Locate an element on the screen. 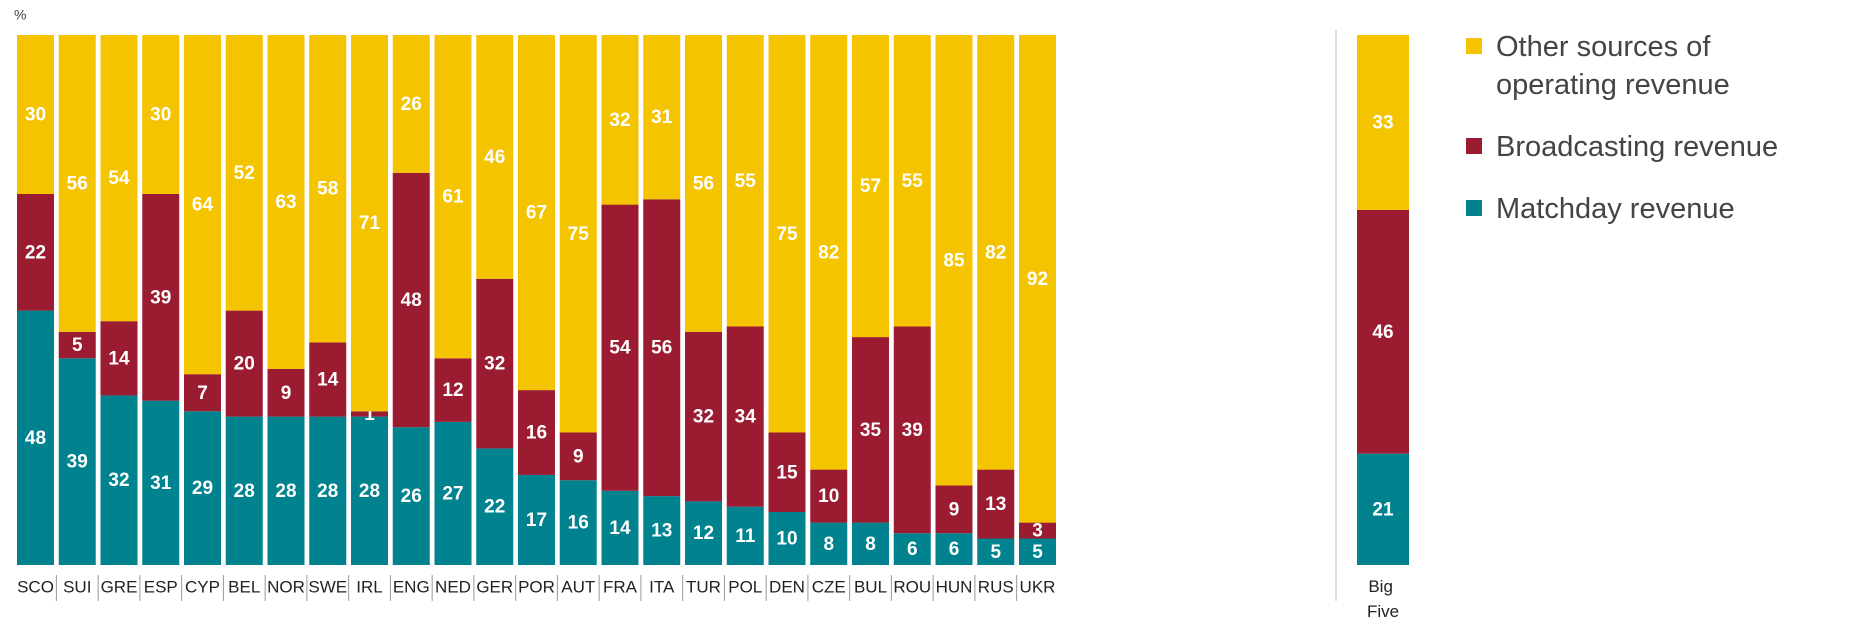  x-tick-label: SUI is located at coordinates (77, 586).